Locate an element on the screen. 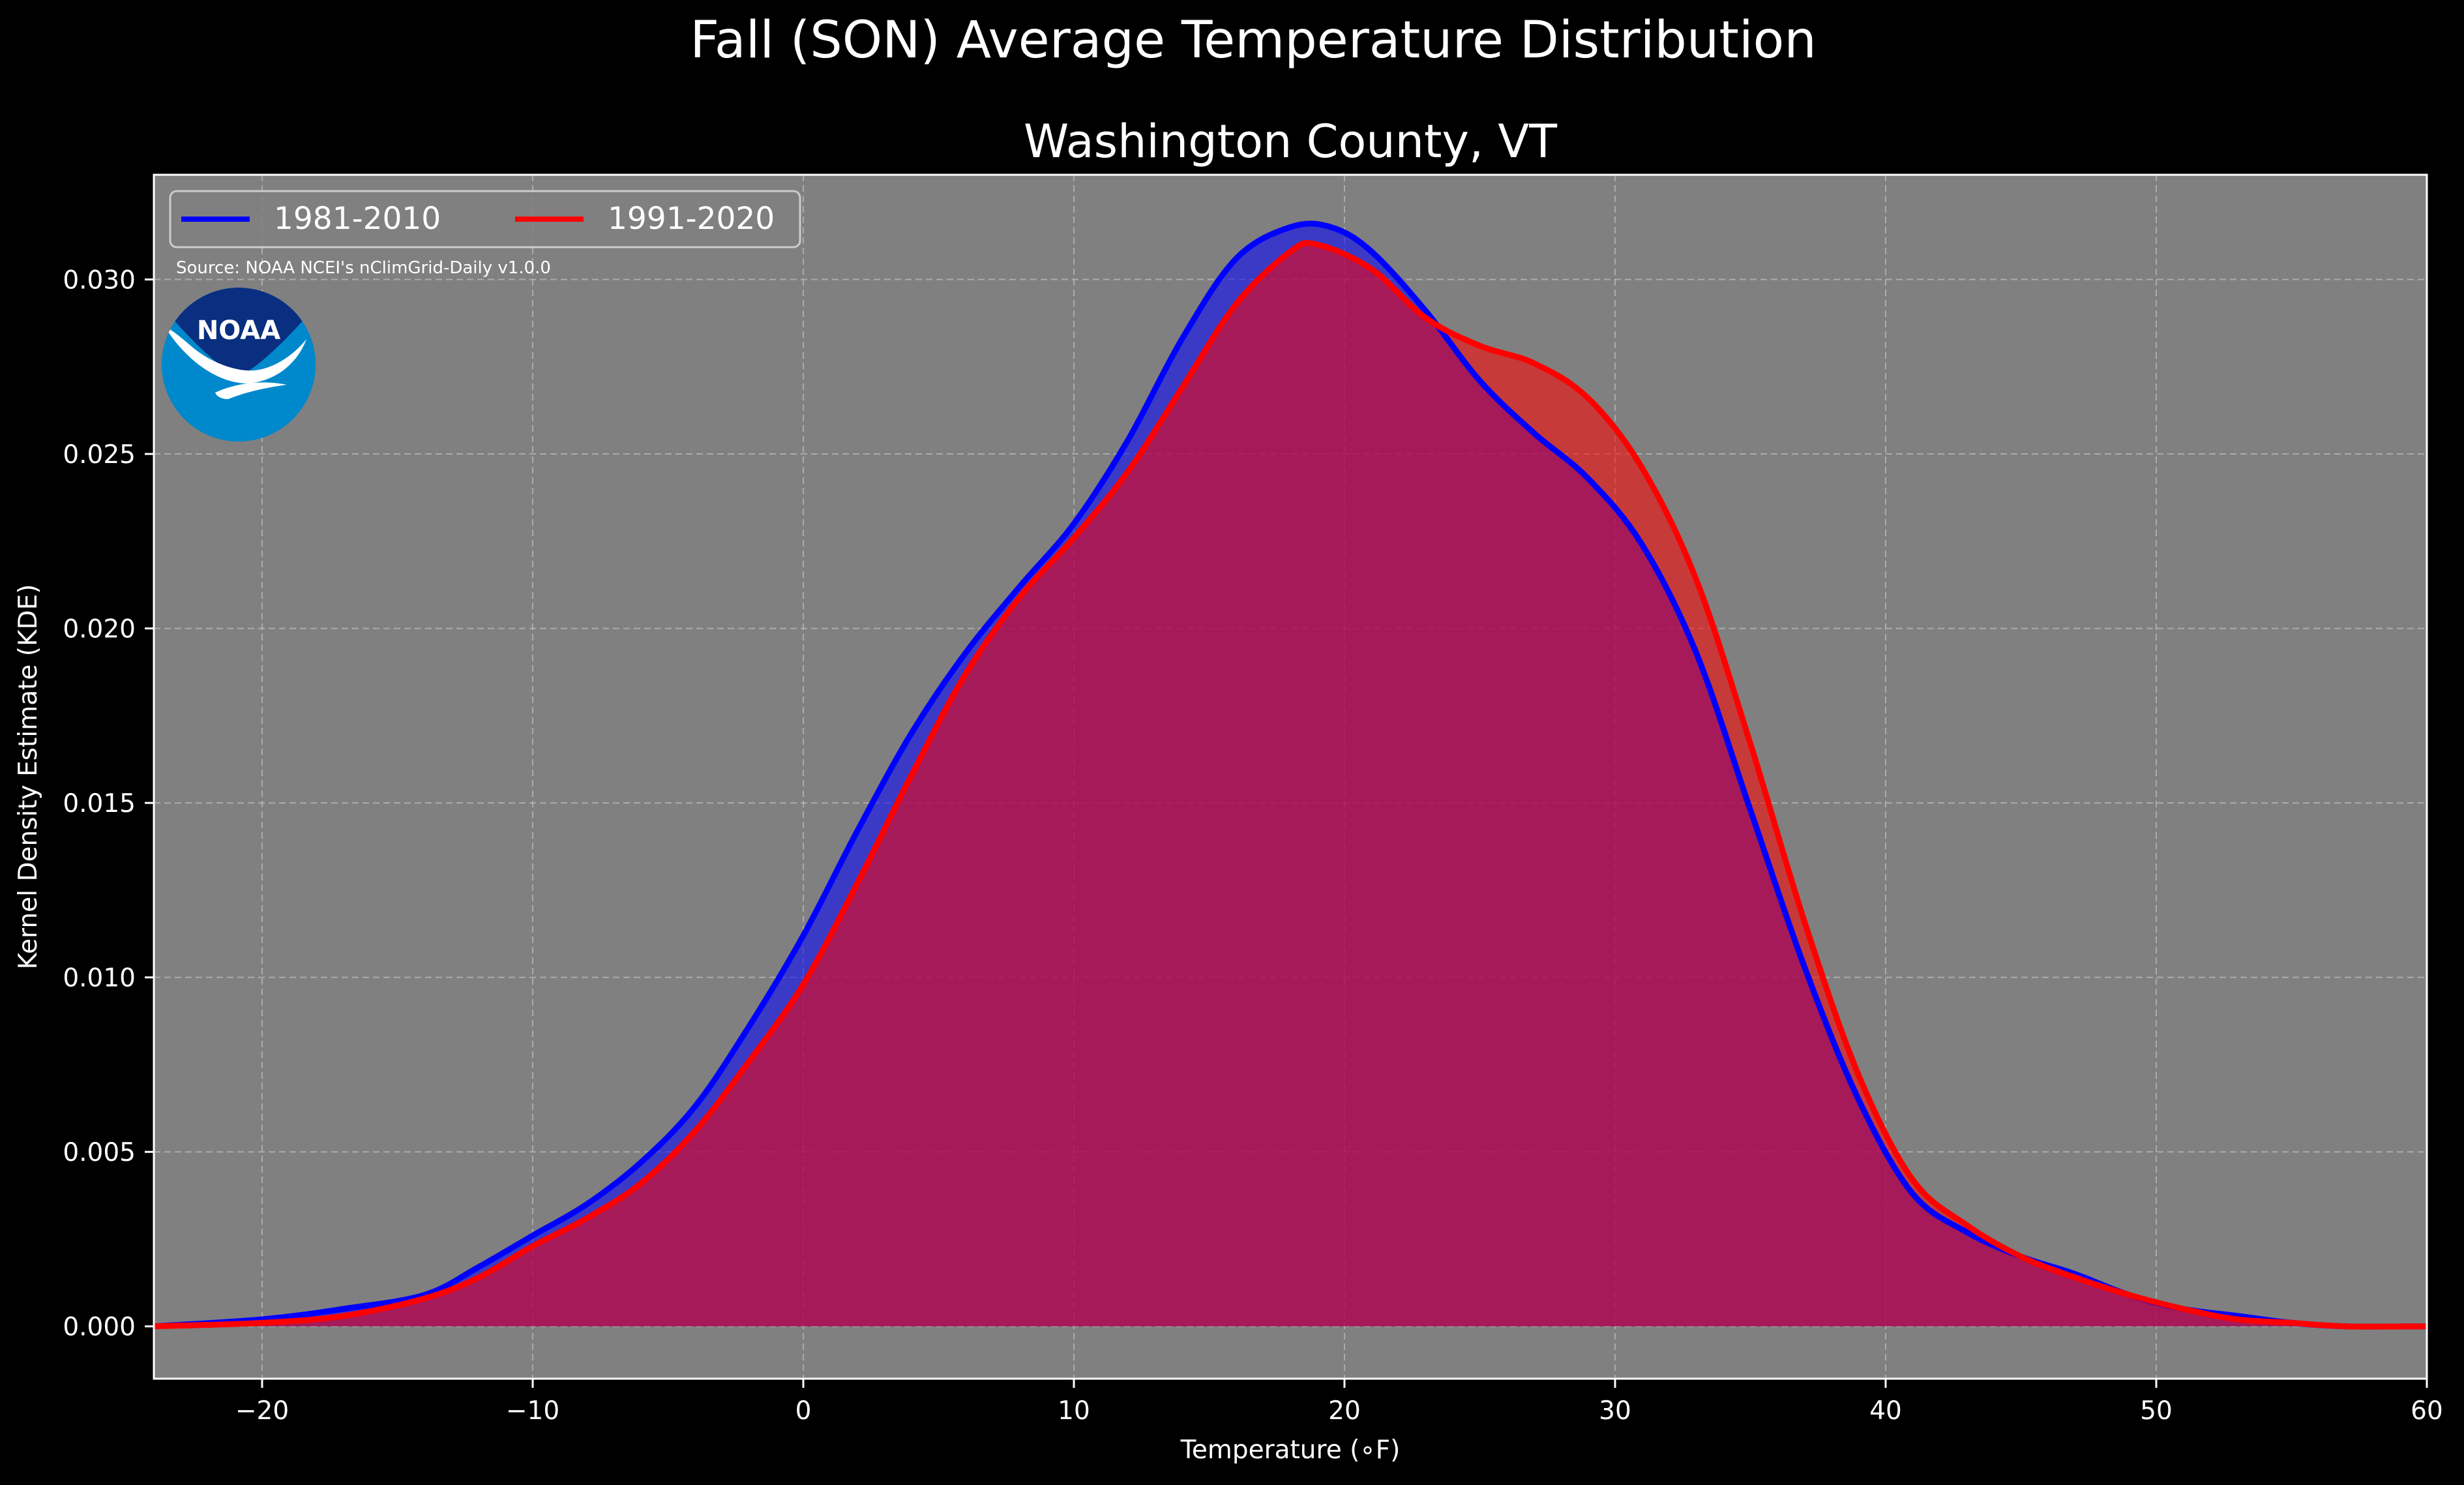 This screenshot has width=2464, height=1485. y-tick-label: 0.010 is located at coordinates (99, 979).